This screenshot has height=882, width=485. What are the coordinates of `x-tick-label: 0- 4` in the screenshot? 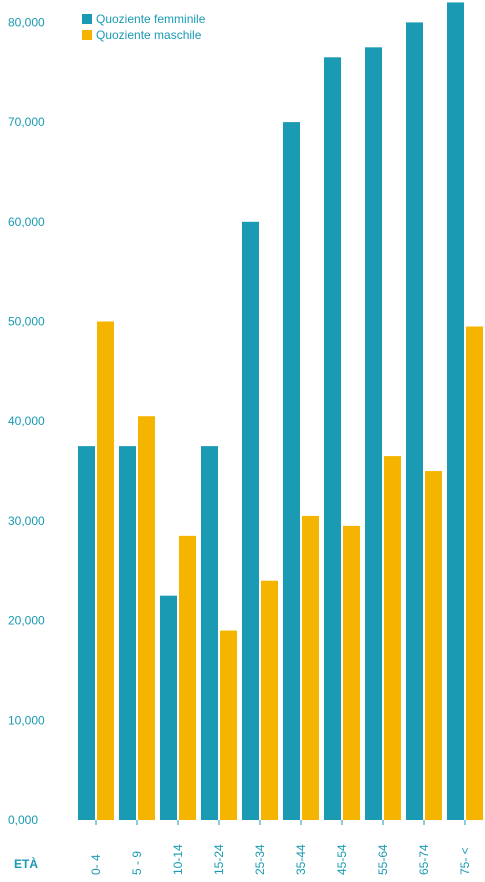 It's located at (96, 864).